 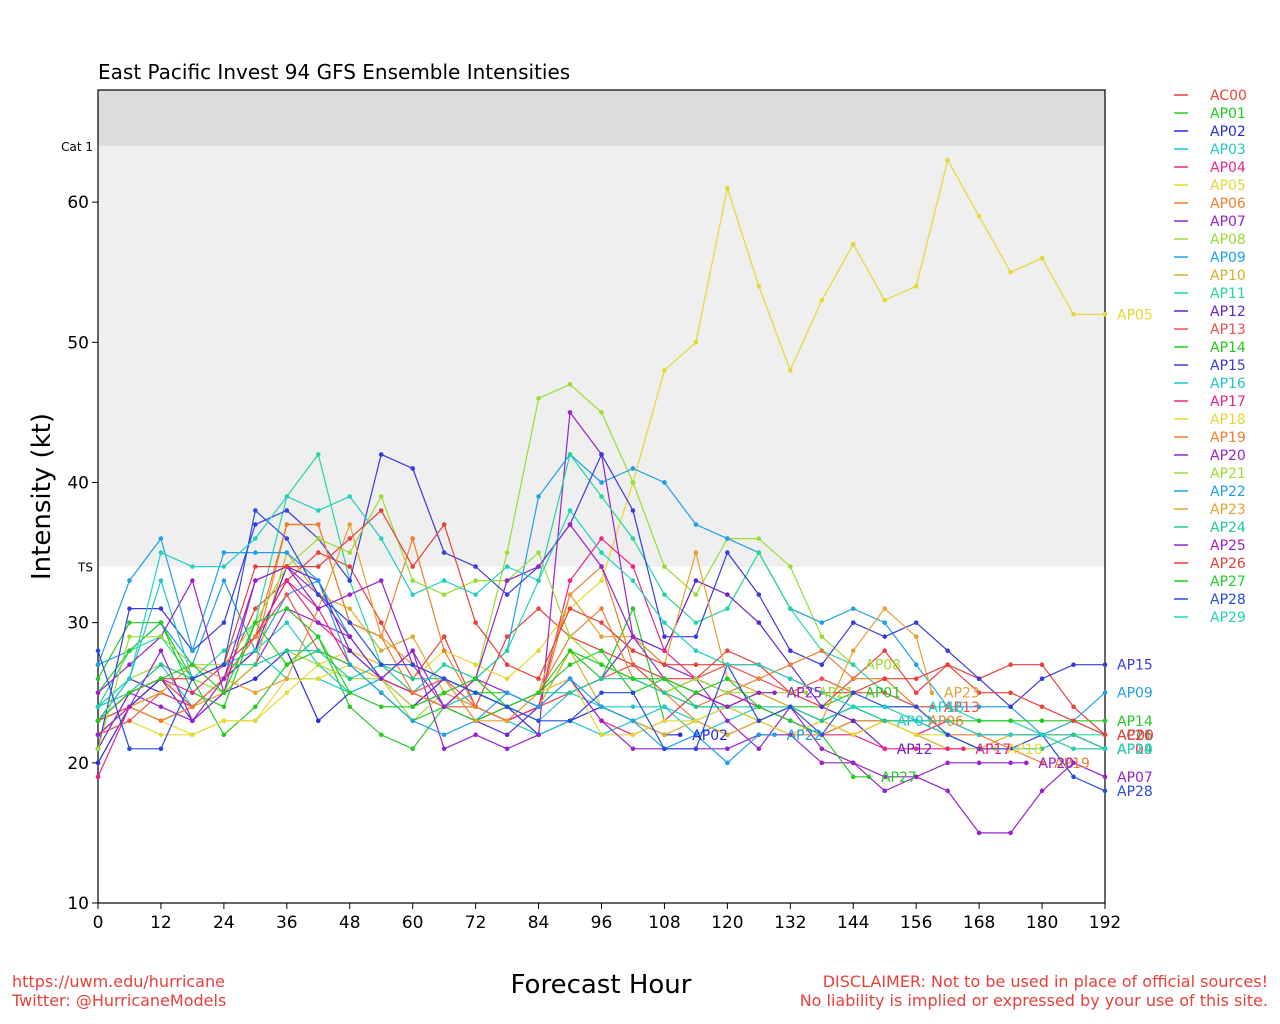 What do you see at coordinates (853, 923) in the screenshot?
I see `x-tick-label: 144` at bounding box center [853, 923].